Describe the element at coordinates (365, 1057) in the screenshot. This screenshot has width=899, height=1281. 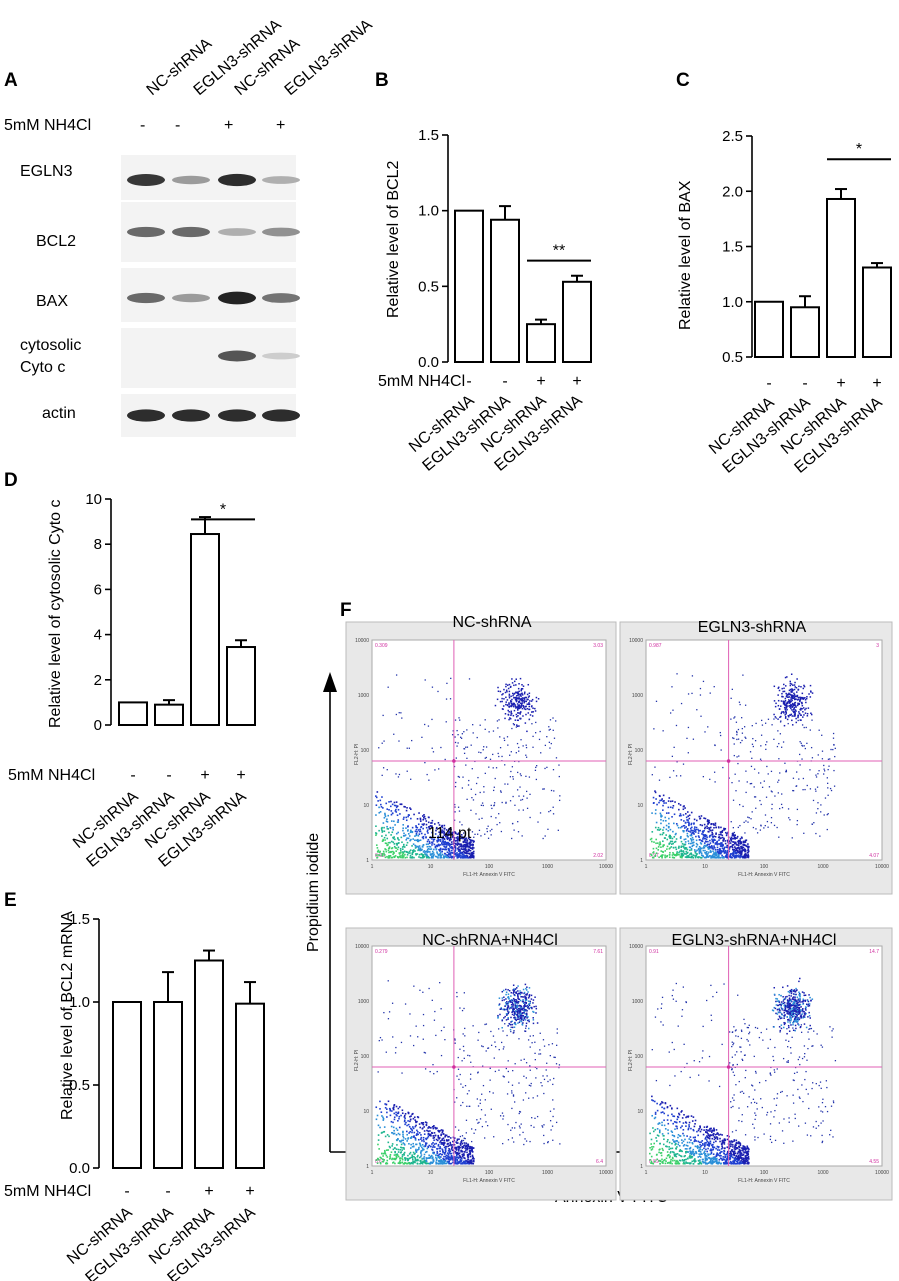
I see `flow-plot-3-ytick: 100` at that location.